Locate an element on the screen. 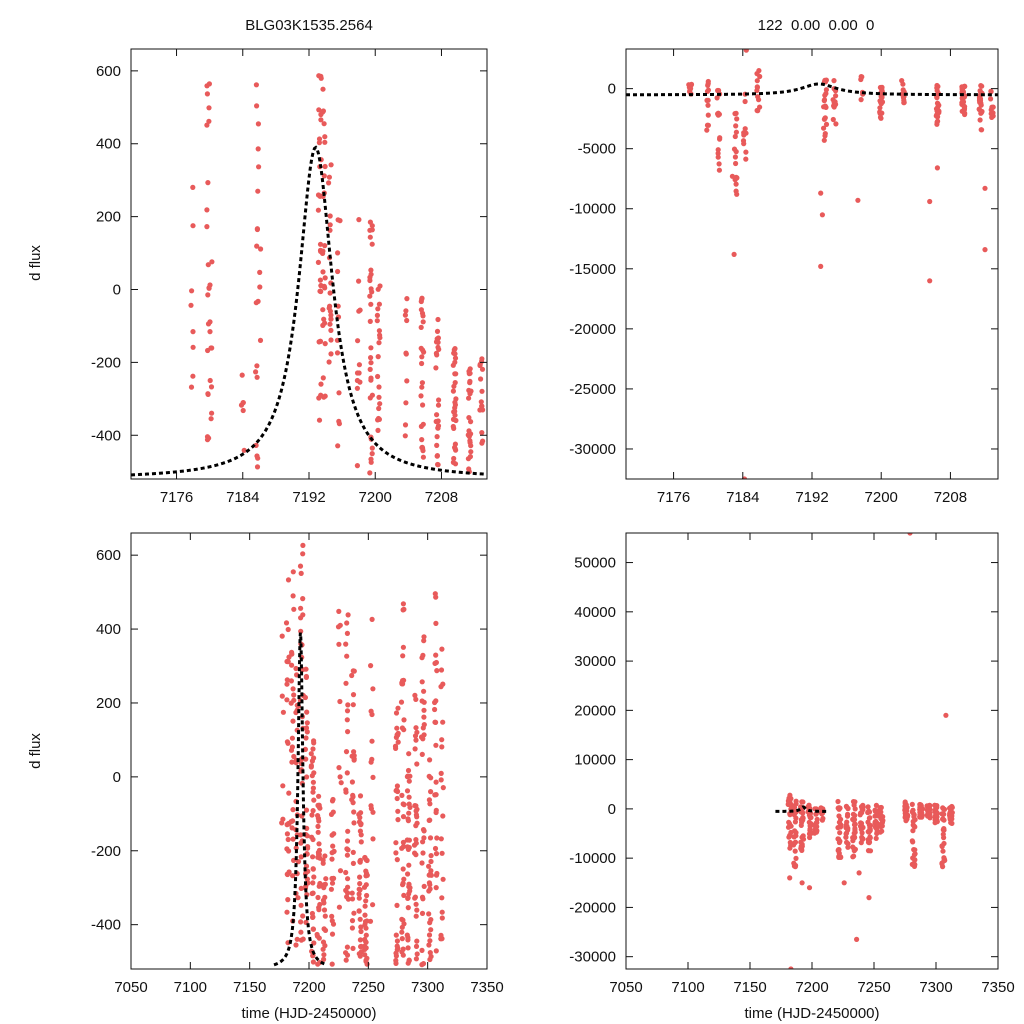 Image resolution: width=1024 pixels, height=1024 pixels. y-tick-label: 600 is located at coordinates (108, 71).